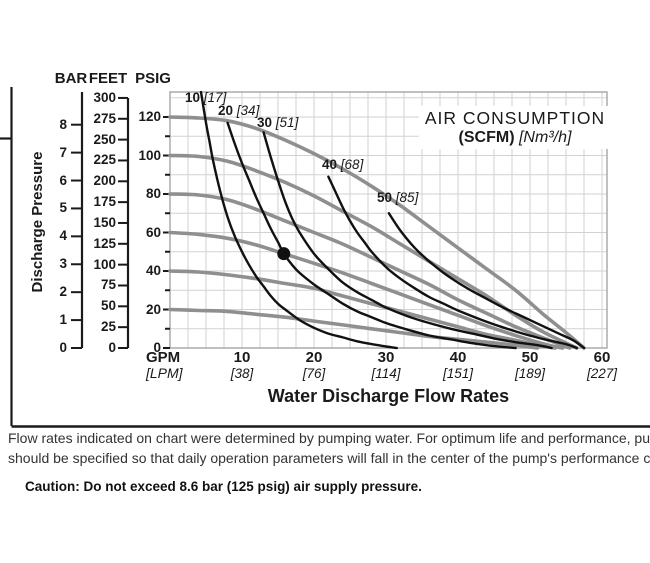 The image size is (650, 563). Describe the element at coordinates (71, 78) in the screenshot. I see `bar-scale-header: BAR` at that location.